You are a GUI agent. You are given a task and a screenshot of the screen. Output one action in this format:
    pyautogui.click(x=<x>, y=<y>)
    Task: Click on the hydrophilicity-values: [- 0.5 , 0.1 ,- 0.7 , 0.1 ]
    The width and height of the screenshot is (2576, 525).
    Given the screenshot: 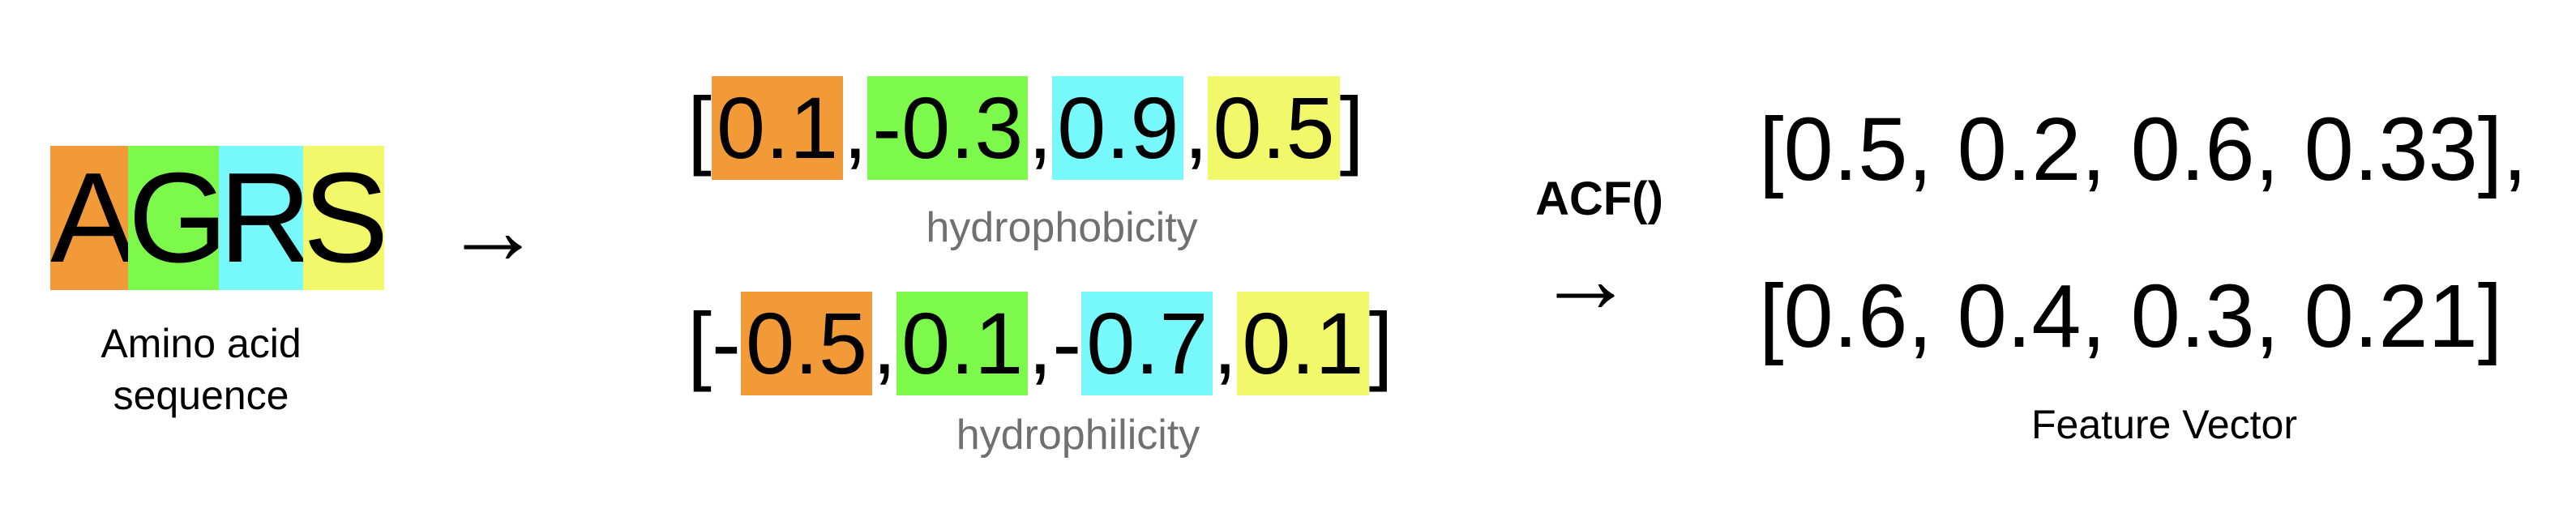 What is the action you would take?
    pyautogui.click(x=1040, y=343)
    